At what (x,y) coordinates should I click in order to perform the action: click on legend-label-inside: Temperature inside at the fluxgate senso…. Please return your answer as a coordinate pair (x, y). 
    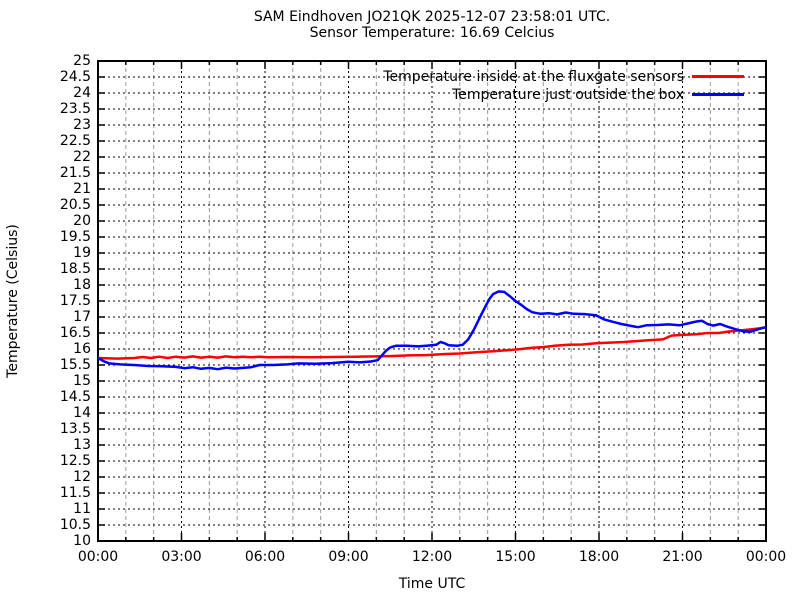
    Looking at the image, I should click on (533, 77).